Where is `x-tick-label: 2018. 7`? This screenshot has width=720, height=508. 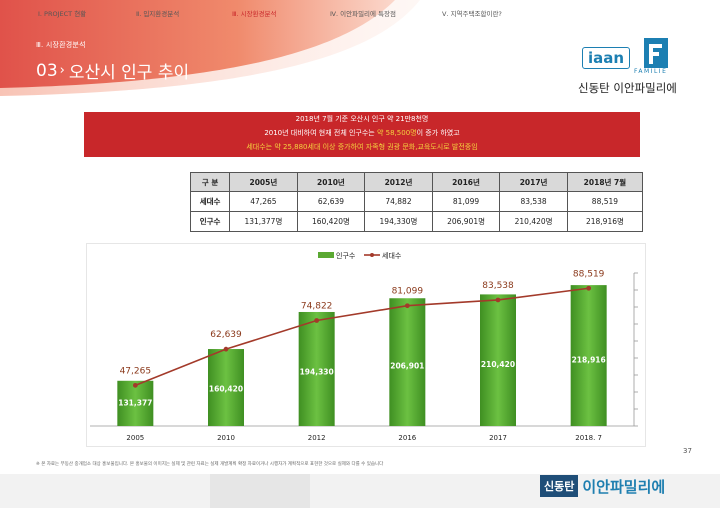
x-tick-label: 2018. 7 is located at coordinates (588, 438).